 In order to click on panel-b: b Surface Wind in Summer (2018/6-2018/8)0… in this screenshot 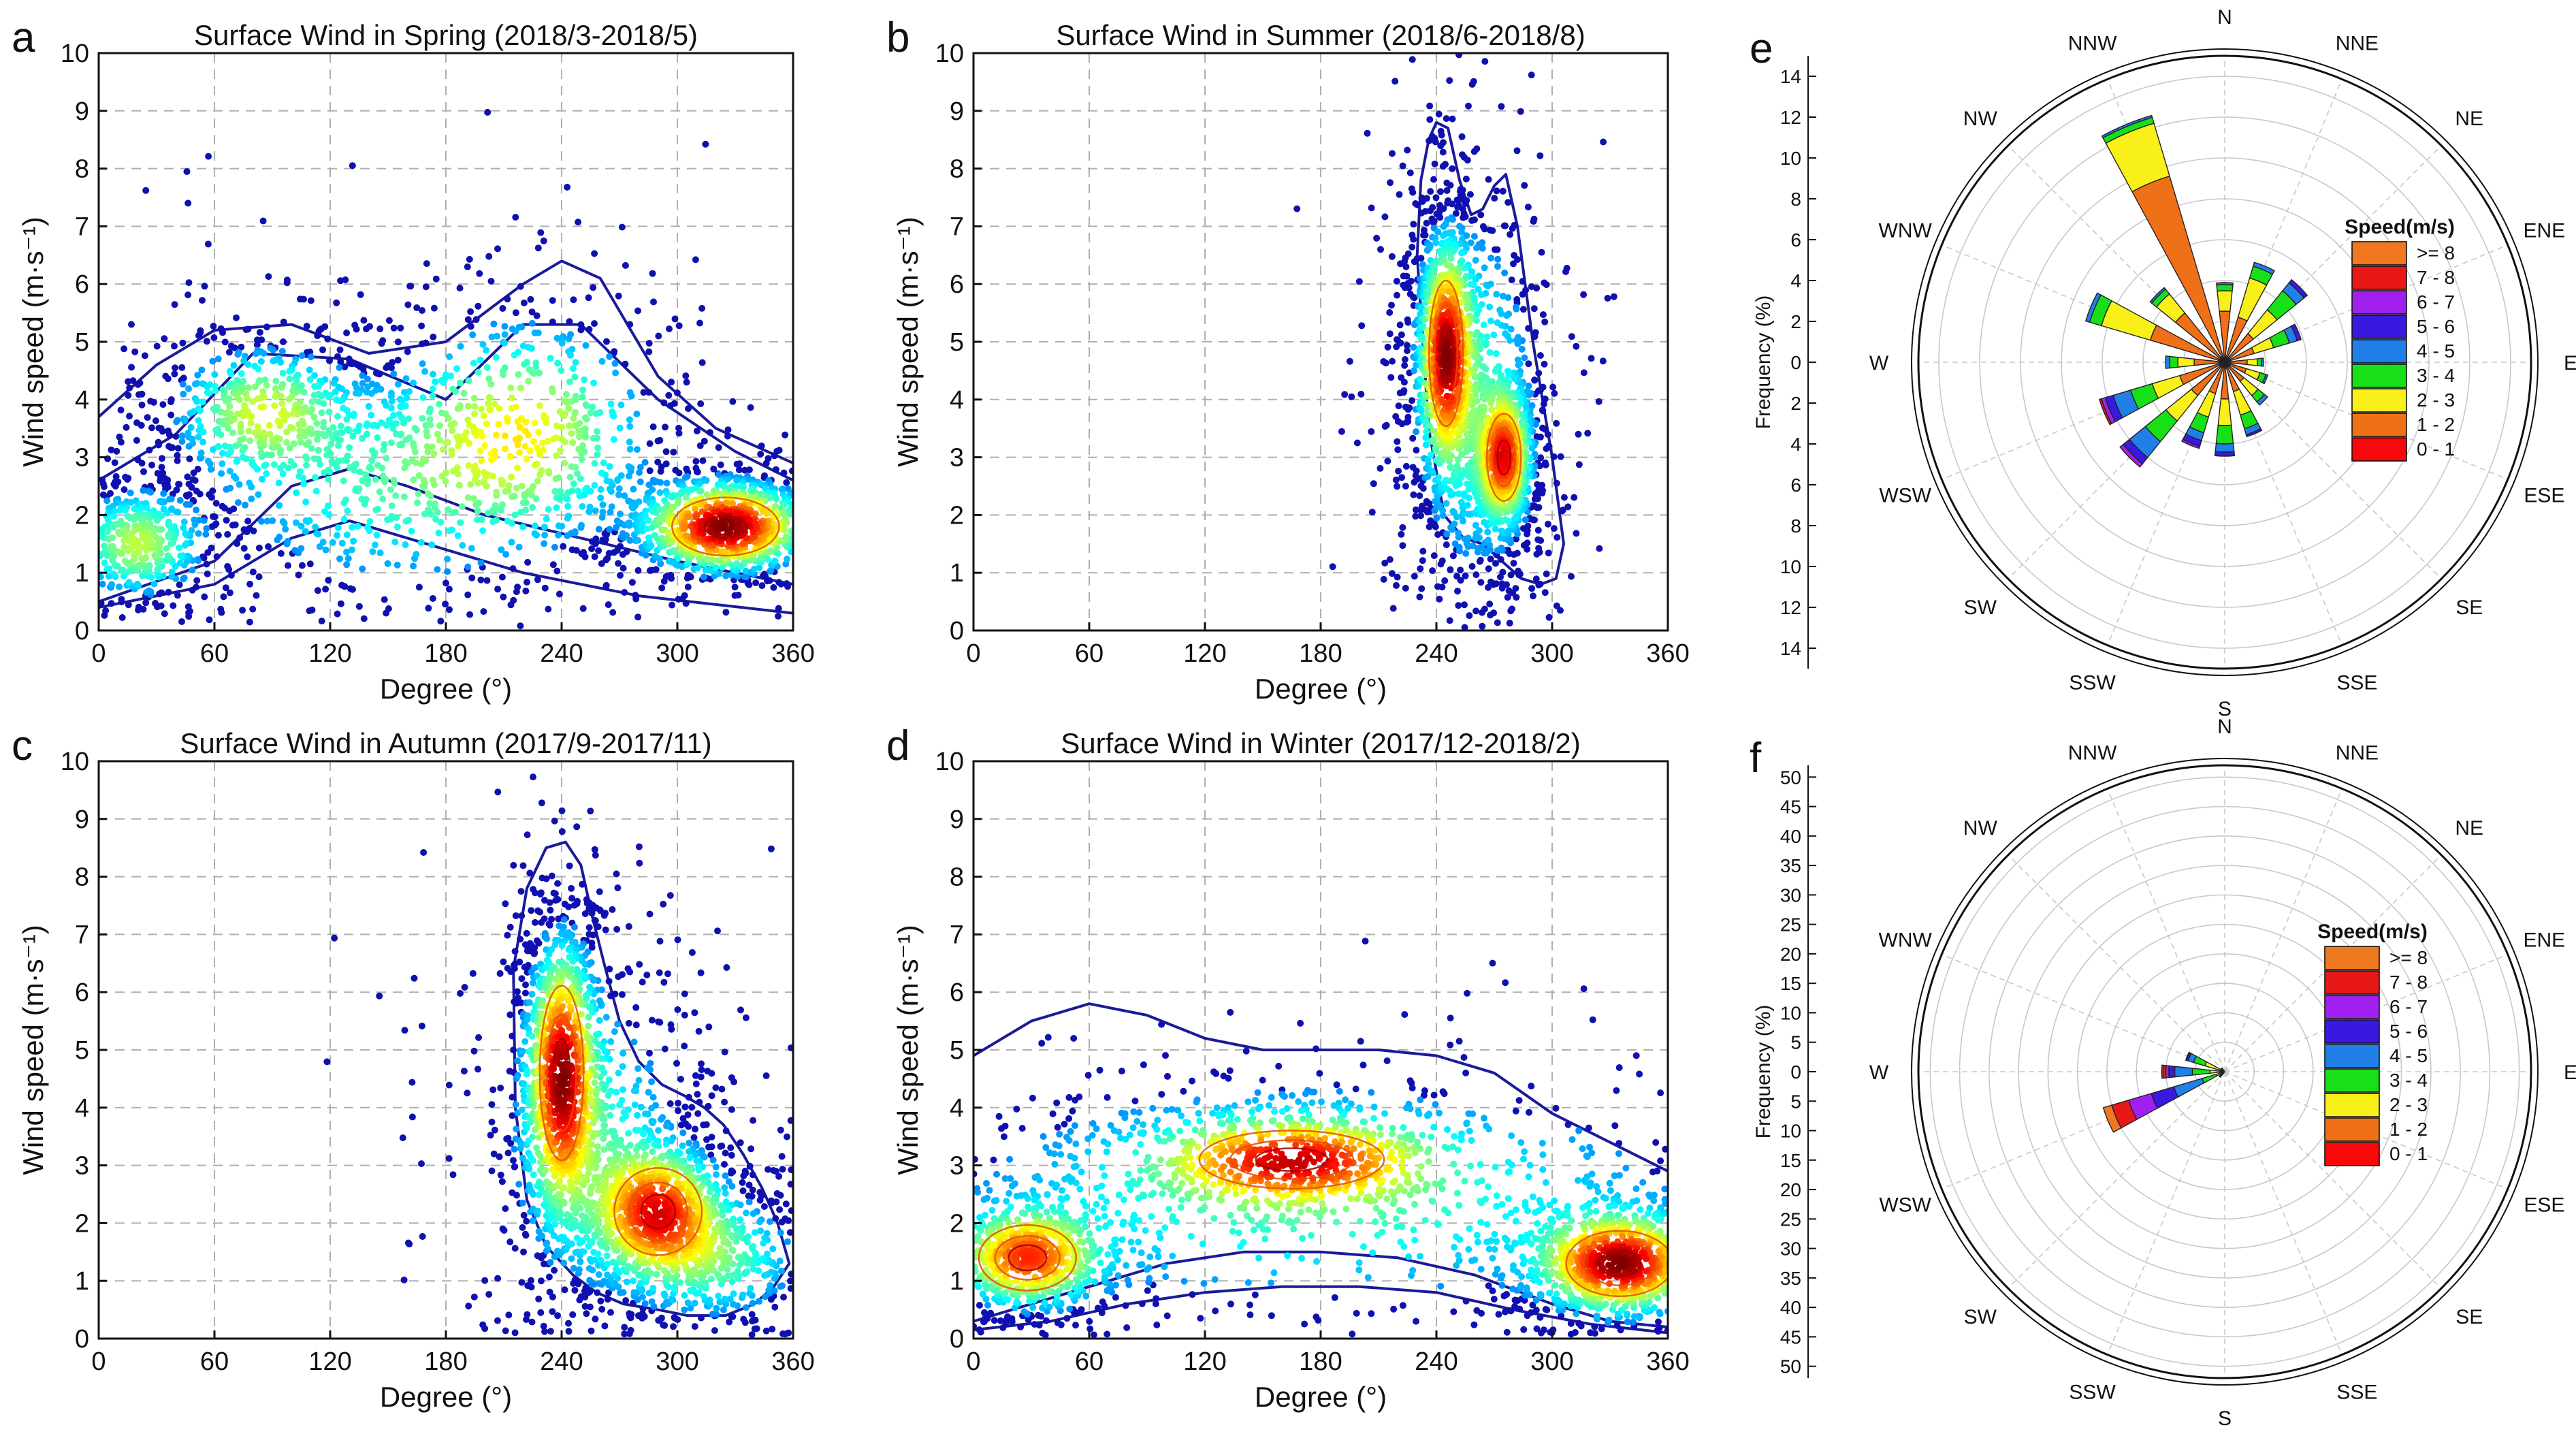, I will do `click(1288, 359)`.